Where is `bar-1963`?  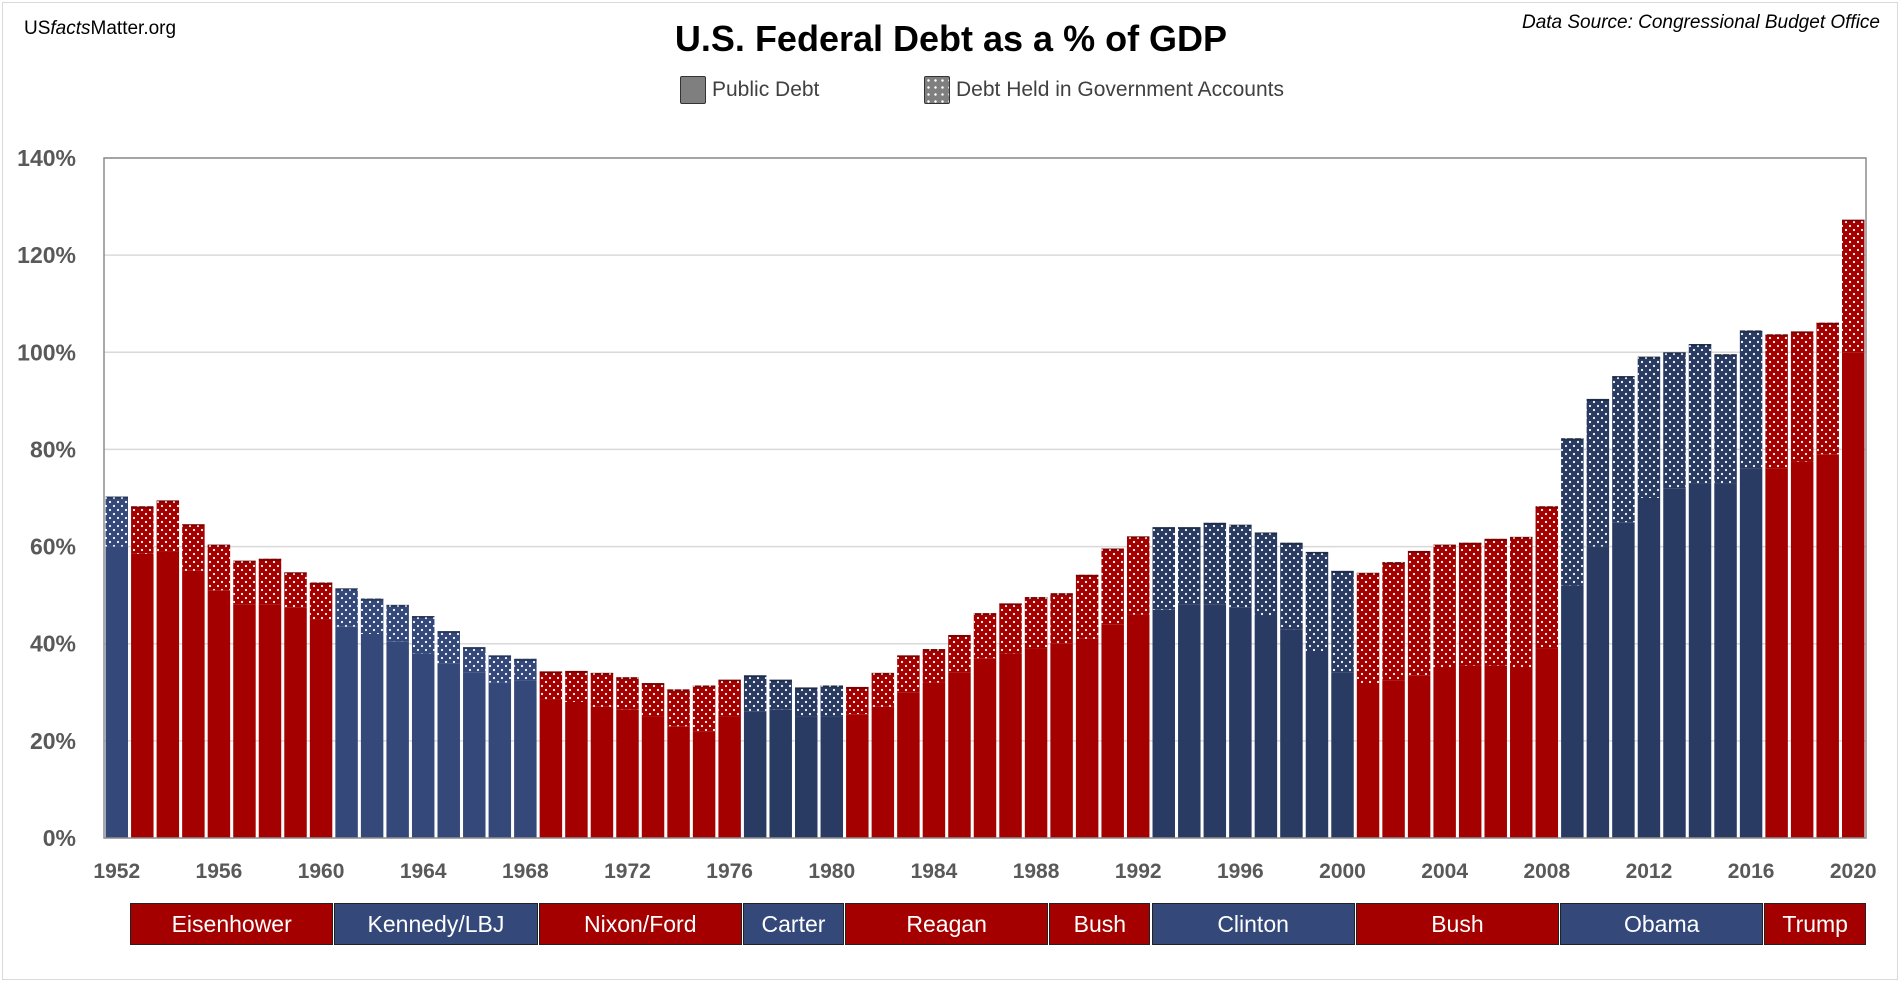 bar-1963 is located at coordinates (397, 721).